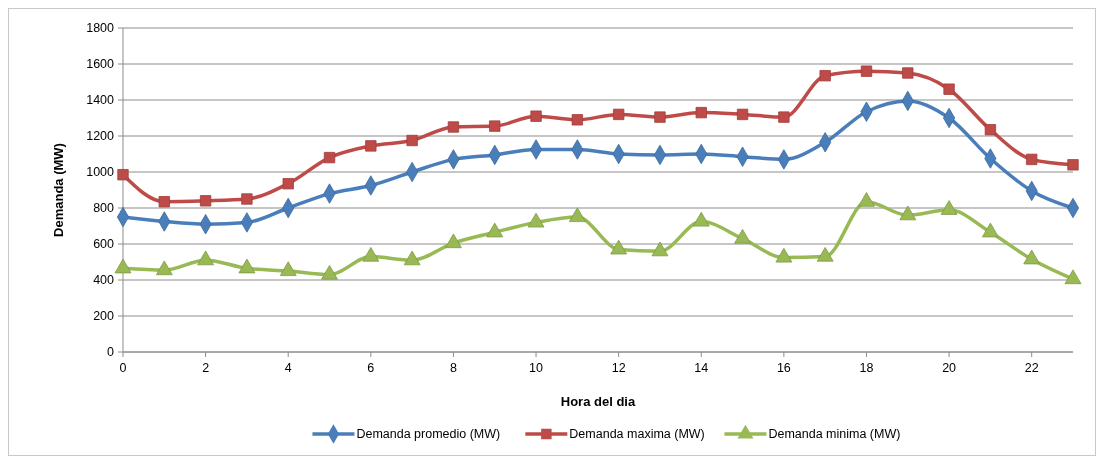 This screenshot has height=464, width=1104. What do you see at coordinates (428, 434) in the screenshot?
I see `legend-label: Demanda promedio (MW)` at bounding box center [428, 434].